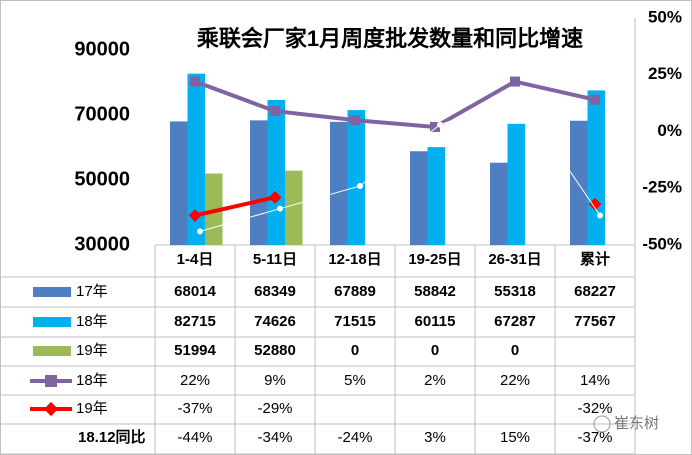 The width and height of the screenshot is (692, 455). I want to click on y2-tick-label: -25%, so click(662, 187).